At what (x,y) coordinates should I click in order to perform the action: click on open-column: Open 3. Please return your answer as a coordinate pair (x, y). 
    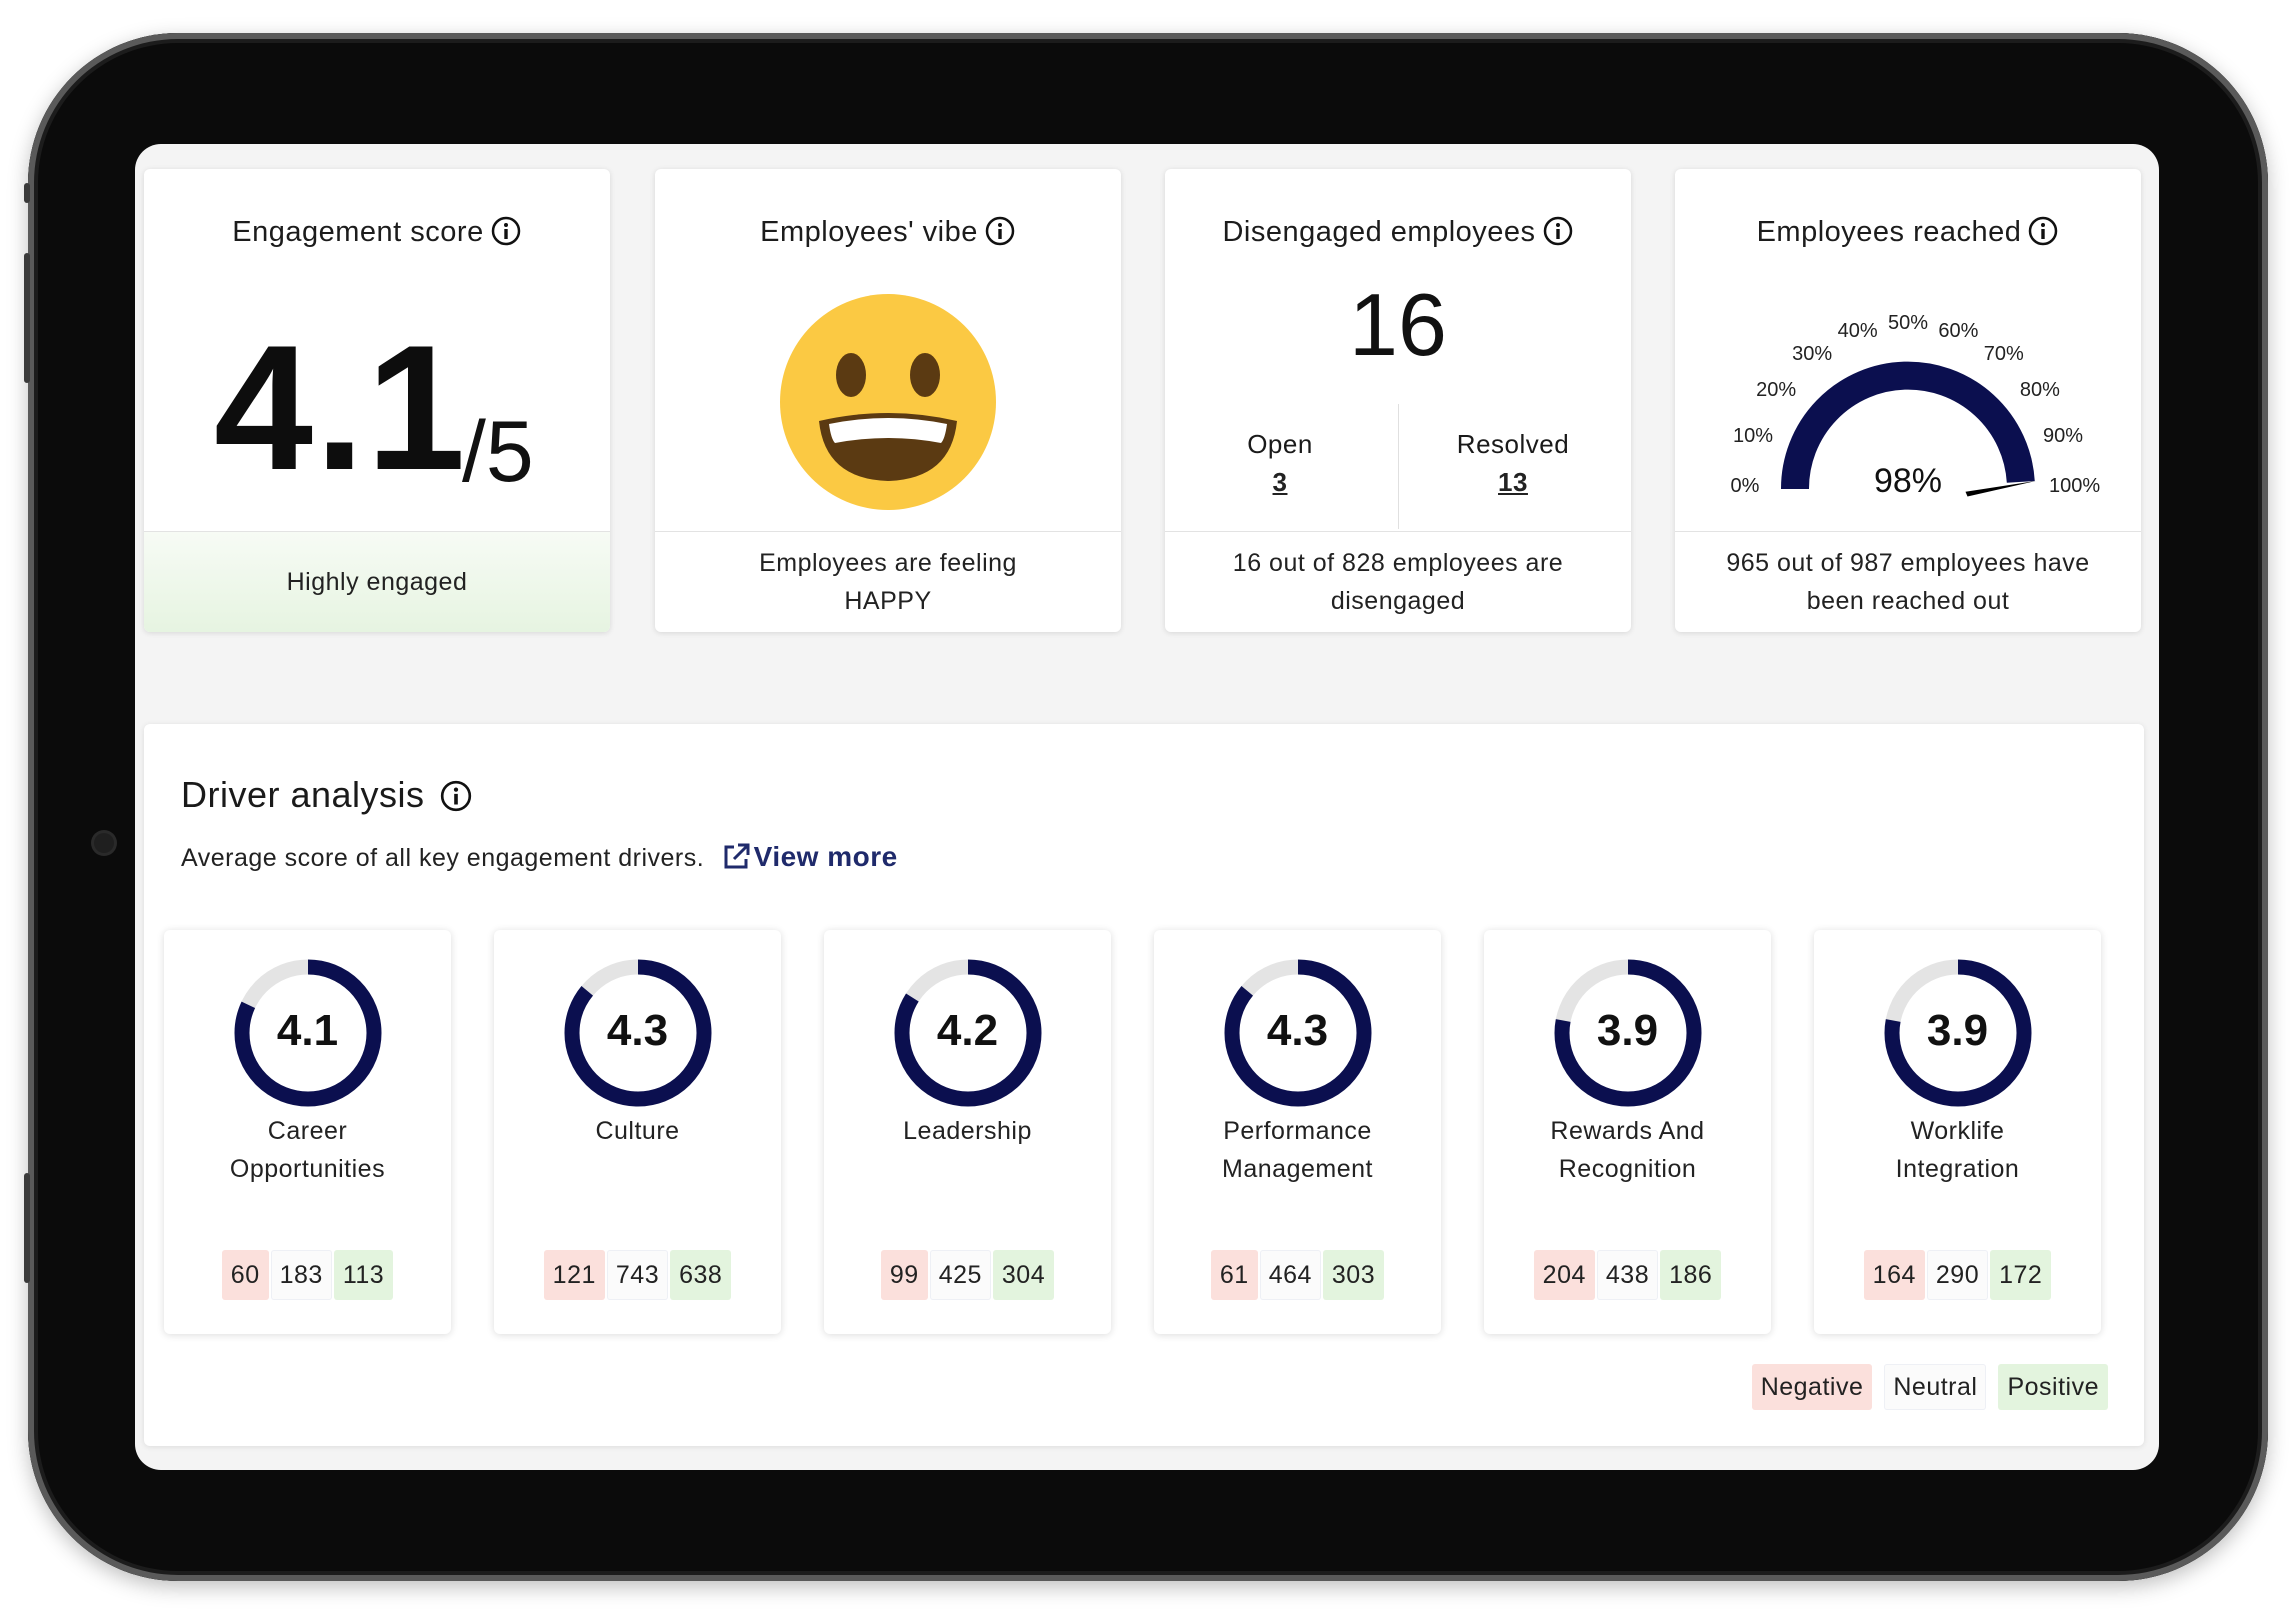
    Looking at the image, I should click on (1280, 463).